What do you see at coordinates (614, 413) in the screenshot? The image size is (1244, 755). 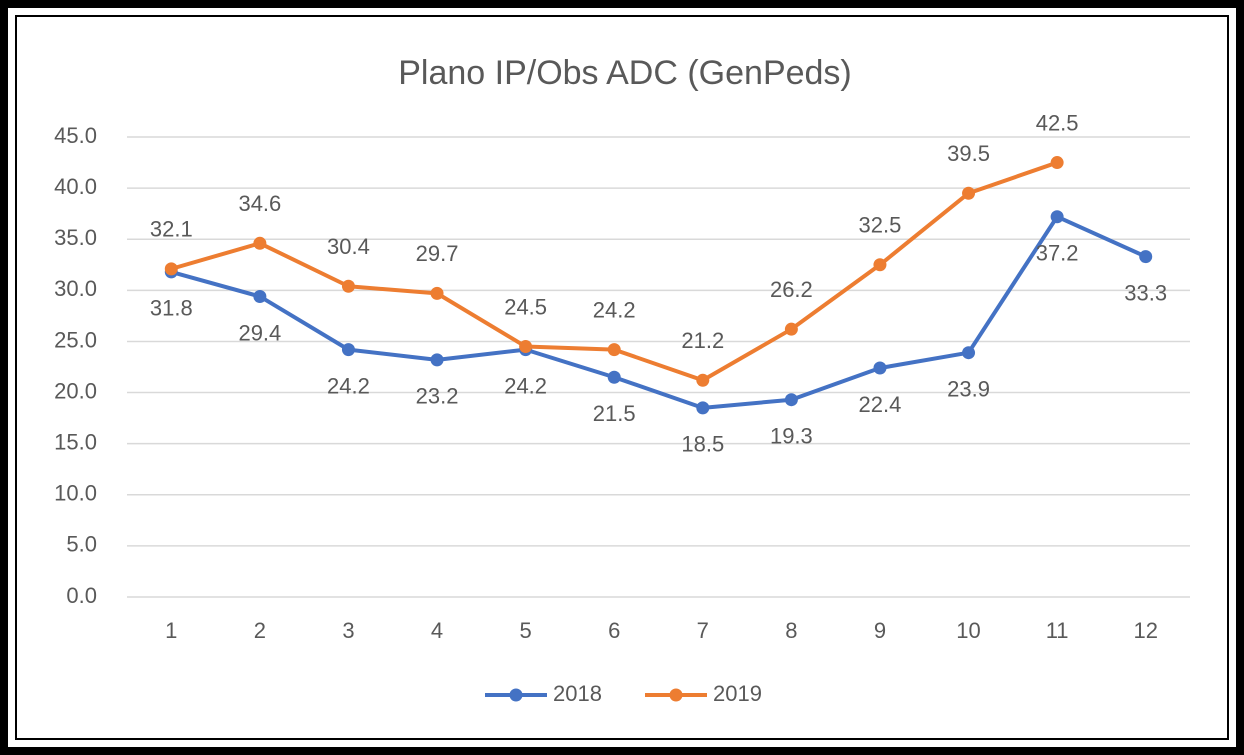 I see `data-label: 21.5` at bounding box center [614, 413].